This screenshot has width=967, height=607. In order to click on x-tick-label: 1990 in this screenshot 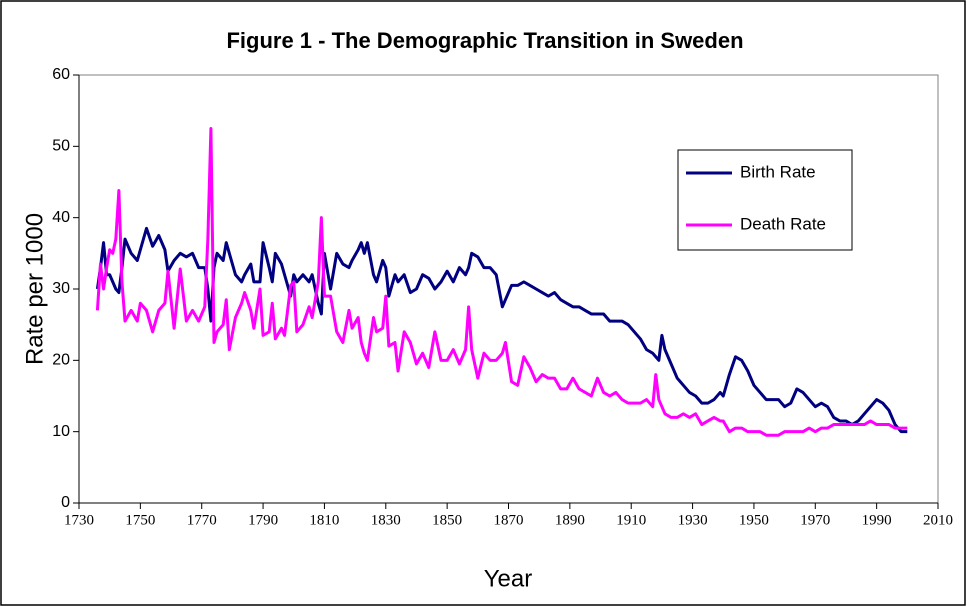, I will do `click(877, 520)`.